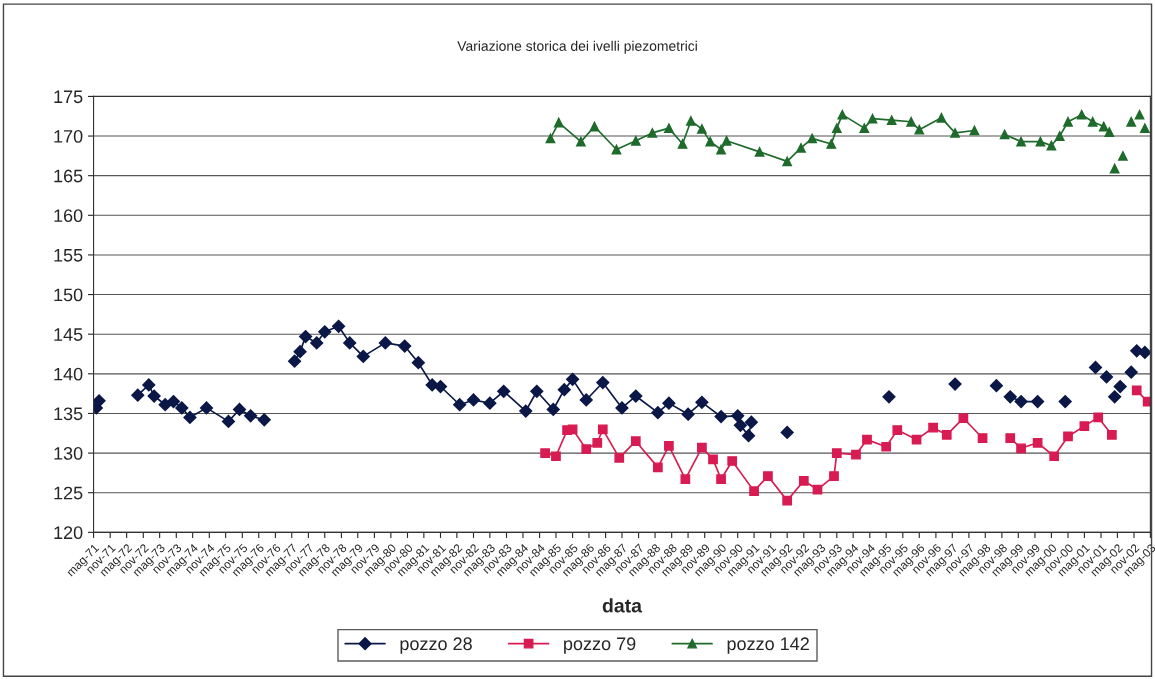 The width and height of the screenshot is (1155, 679). Describe the element at coordinates (436, 645) in the screenshot. I see `legend-label: pozzo 28` at that location.